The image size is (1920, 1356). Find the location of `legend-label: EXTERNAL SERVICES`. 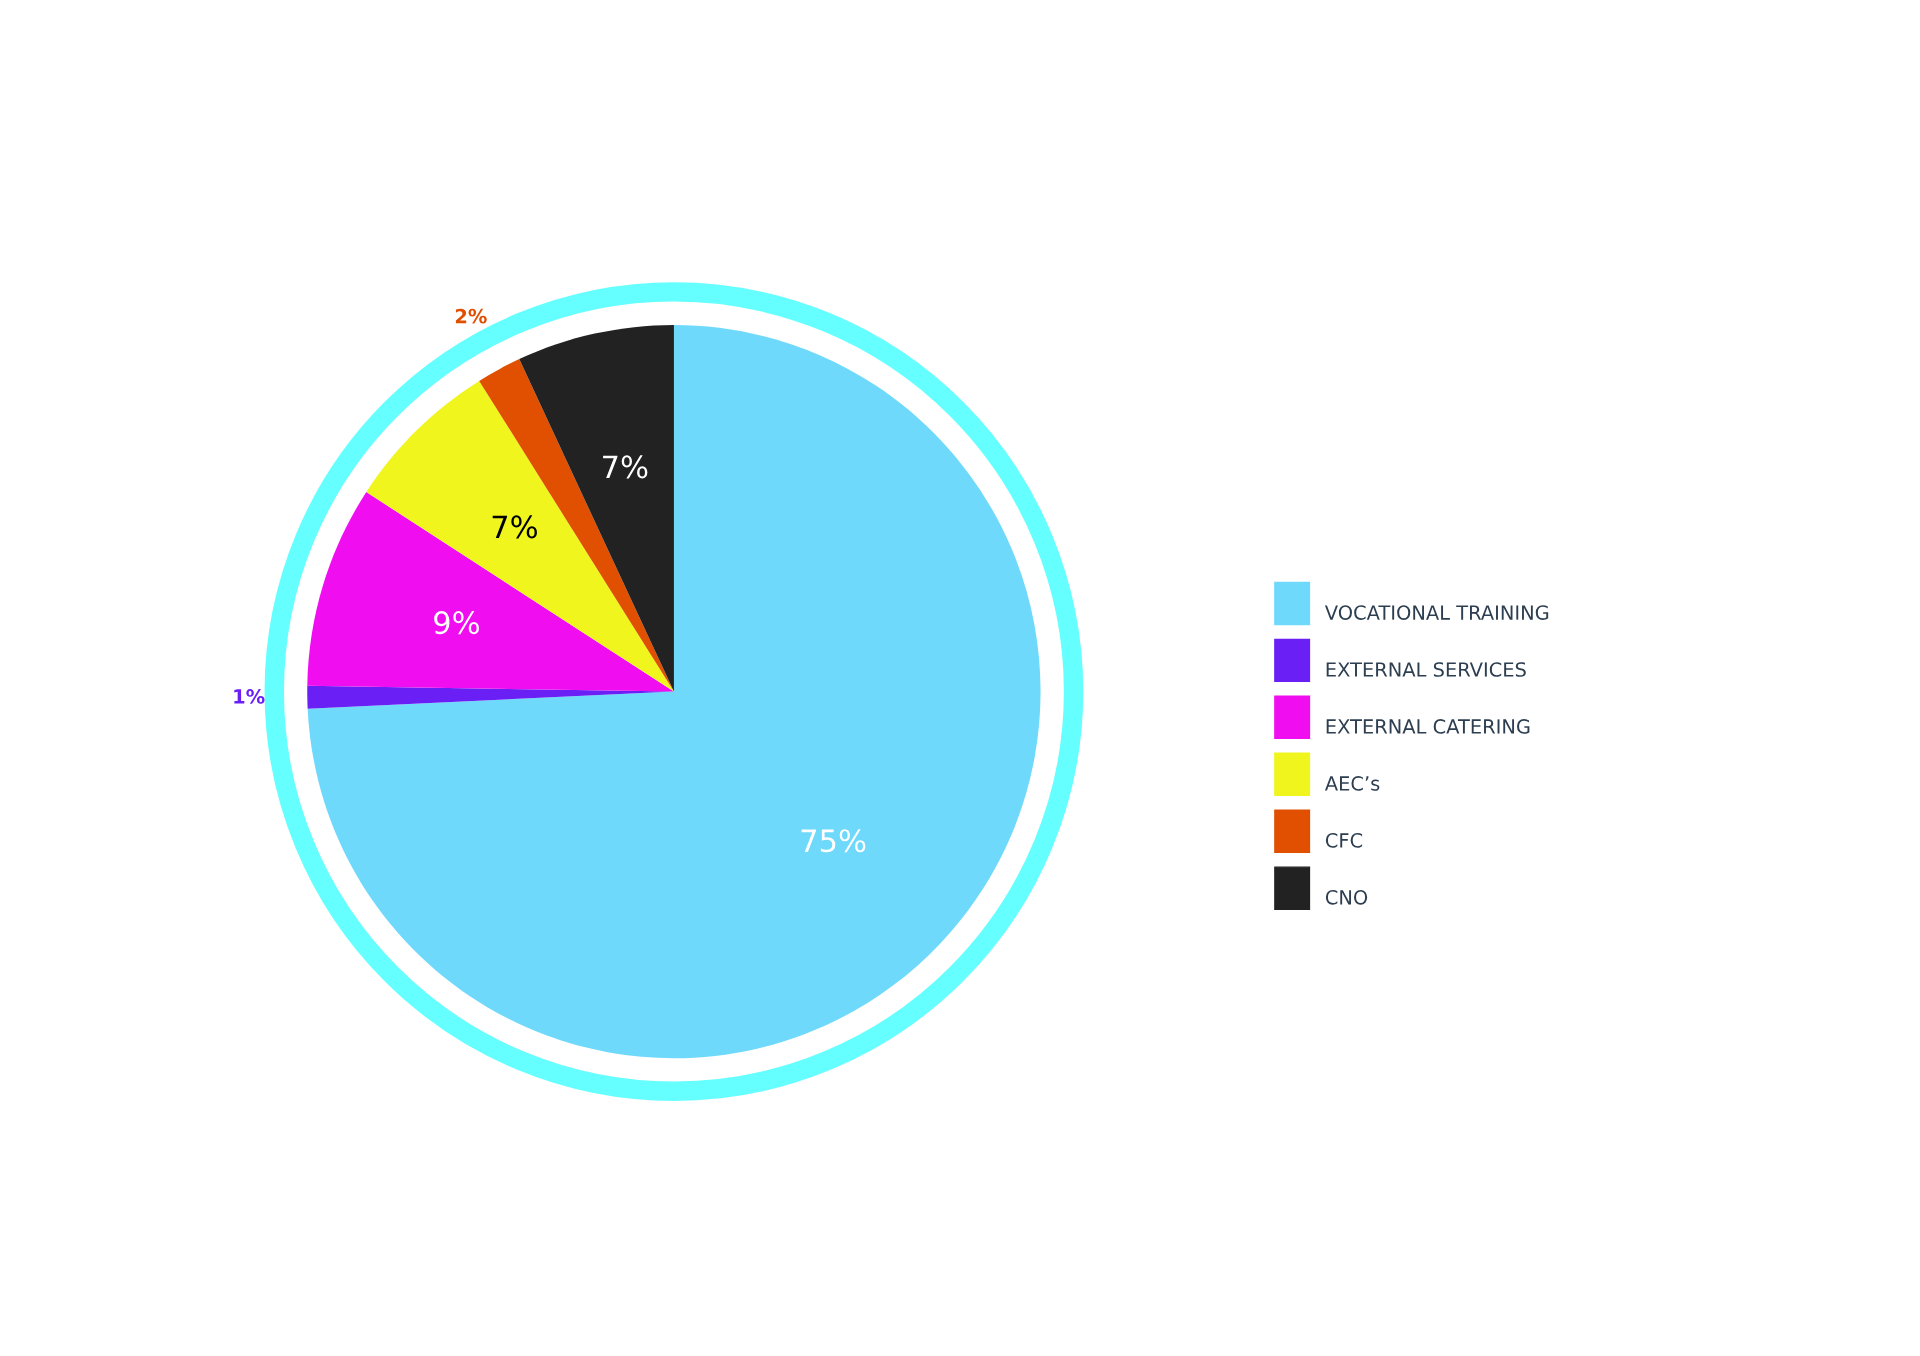

legend-label: EXTERNAL SERVICES is located at coordinates (1426, 669).